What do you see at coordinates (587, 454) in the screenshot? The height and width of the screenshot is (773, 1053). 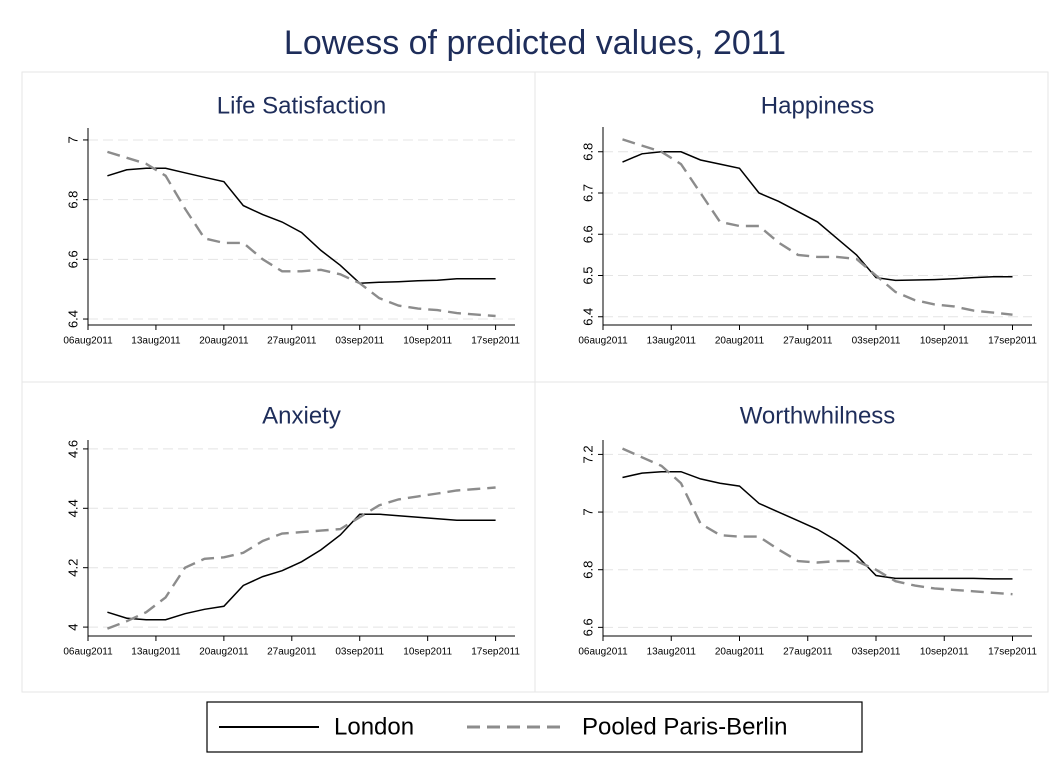 I see `y-tick-label: 7.2` at bounding box center [587, 454].